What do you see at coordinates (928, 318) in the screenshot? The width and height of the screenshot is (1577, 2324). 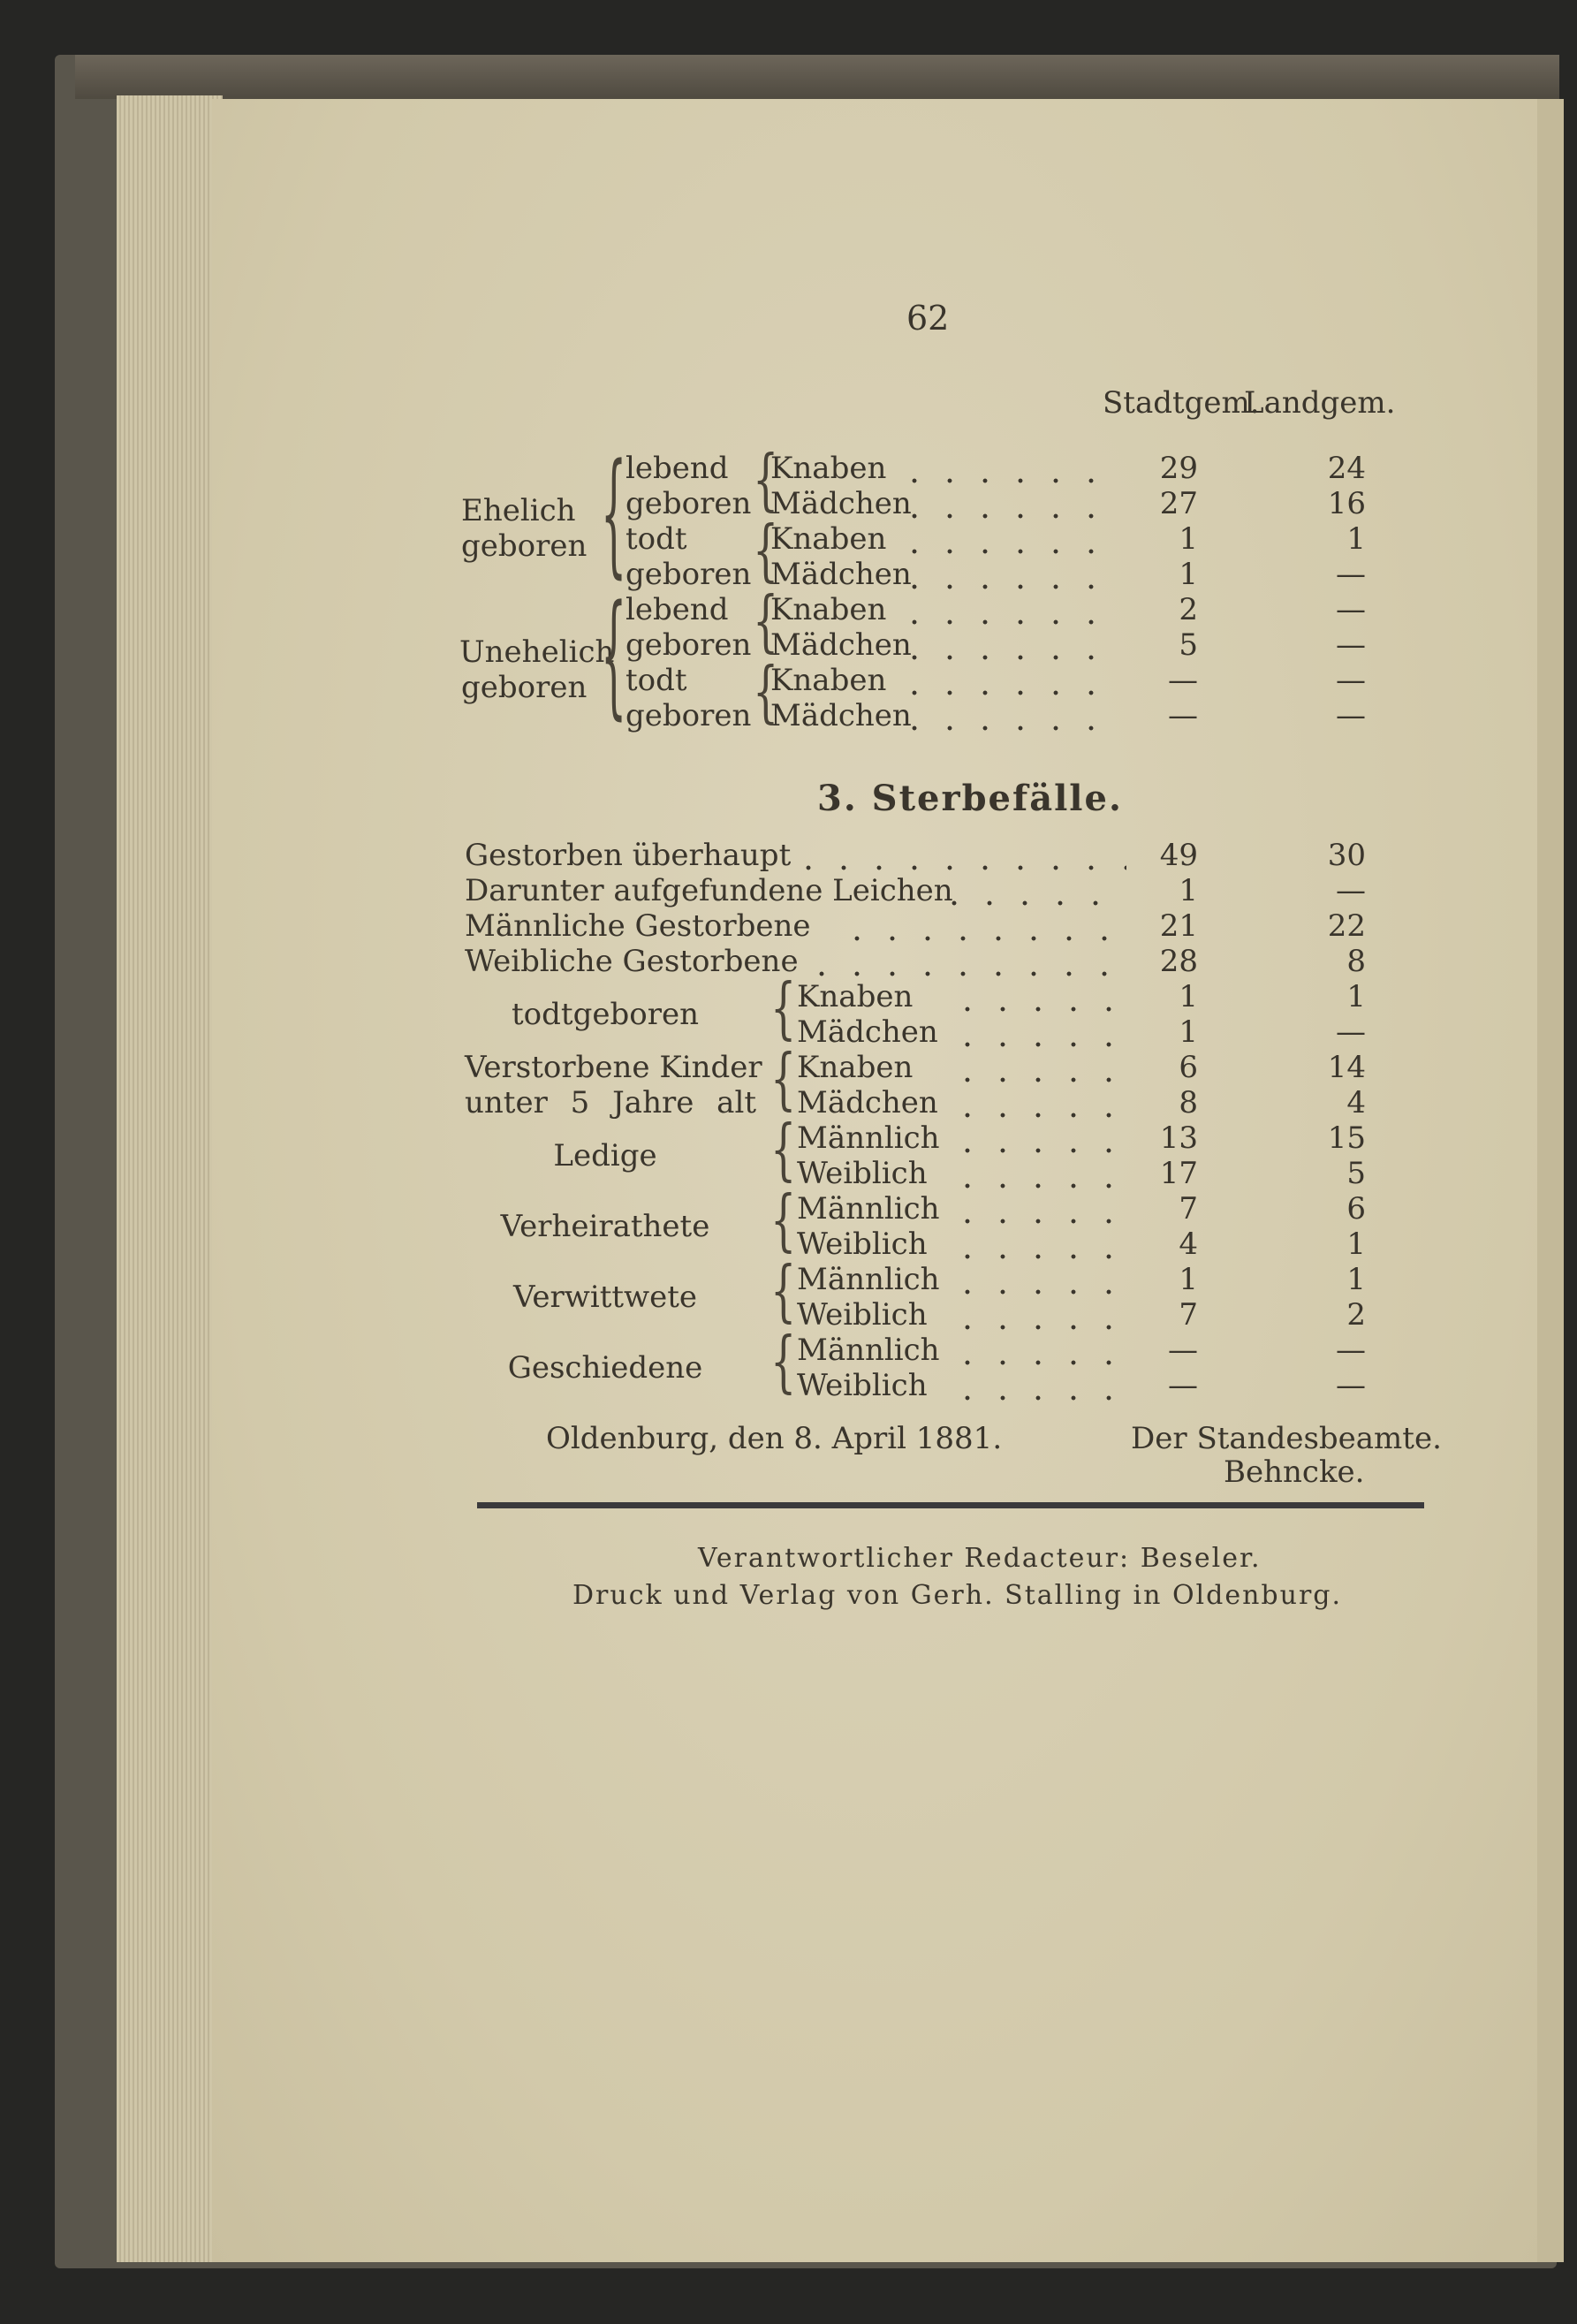 I see `page-number: 62` at bounding box center [928, 318].